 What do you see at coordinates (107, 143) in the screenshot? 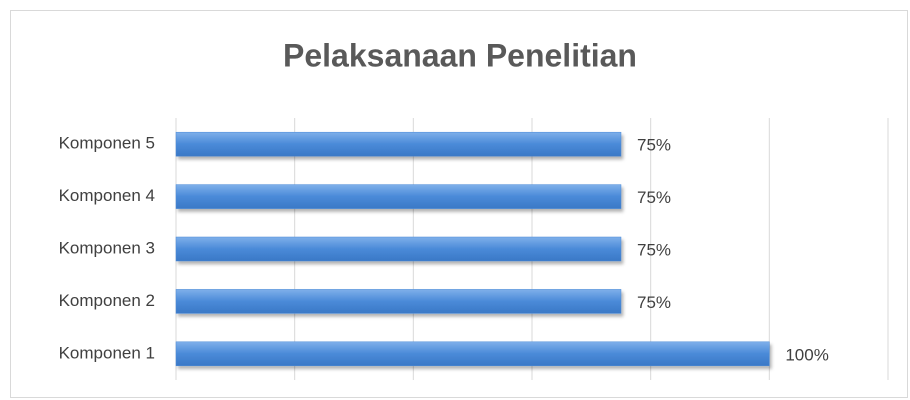
I see `y-tick-label: Komponen 5` at bounding box center [107, 143].